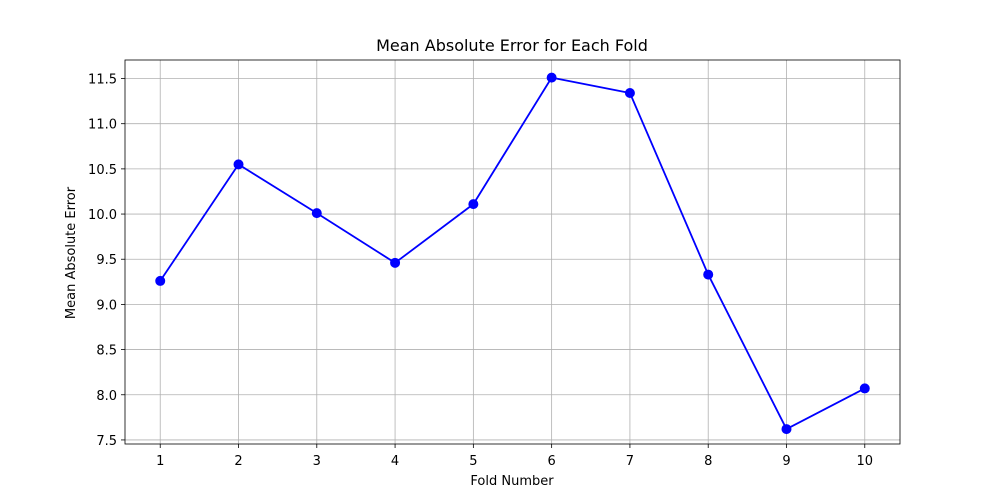  I want to click on y-tick-label: 8.0, so click(106, 396).